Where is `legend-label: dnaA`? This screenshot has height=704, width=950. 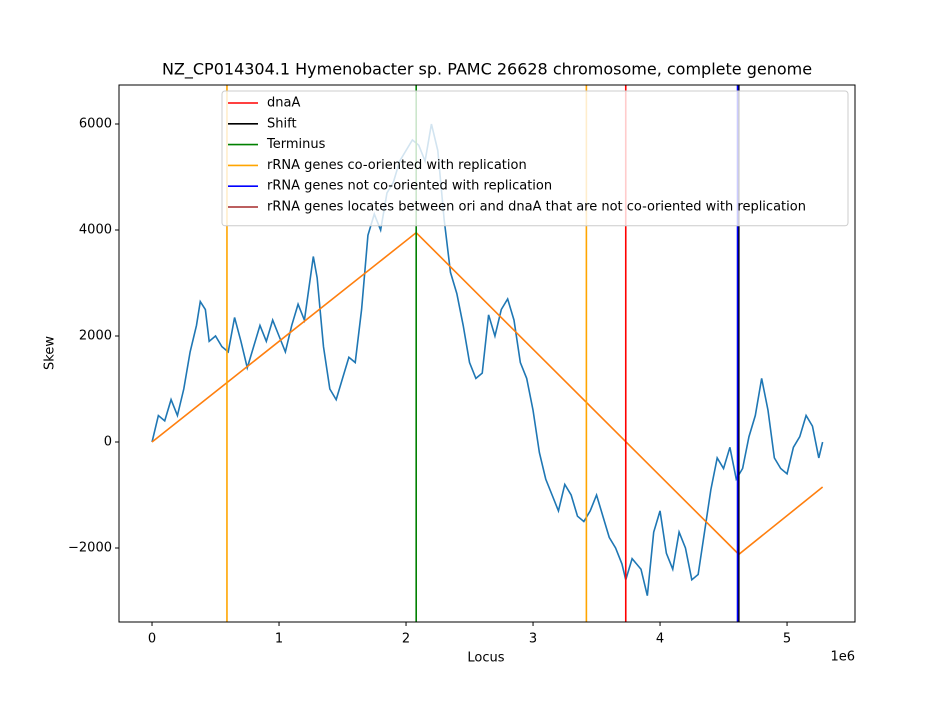 legend-label: dnaA is located at coordinates (283, 103).